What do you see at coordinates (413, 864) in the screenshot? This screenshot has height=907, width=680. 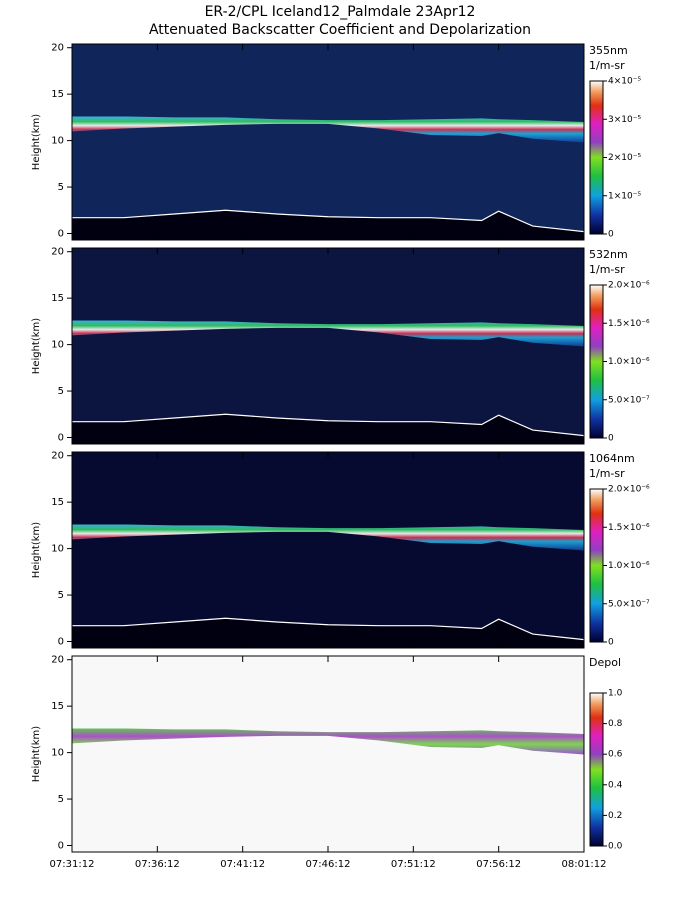 I see `x-tick-label: 07:51:12` at bounding box center [413, 864].